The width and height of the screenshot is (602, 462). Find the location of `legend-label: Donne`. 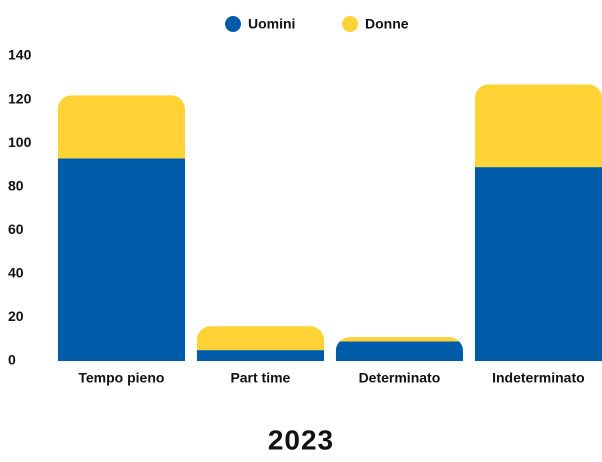

legend-label: Donne is located at coordinates (387, 24).